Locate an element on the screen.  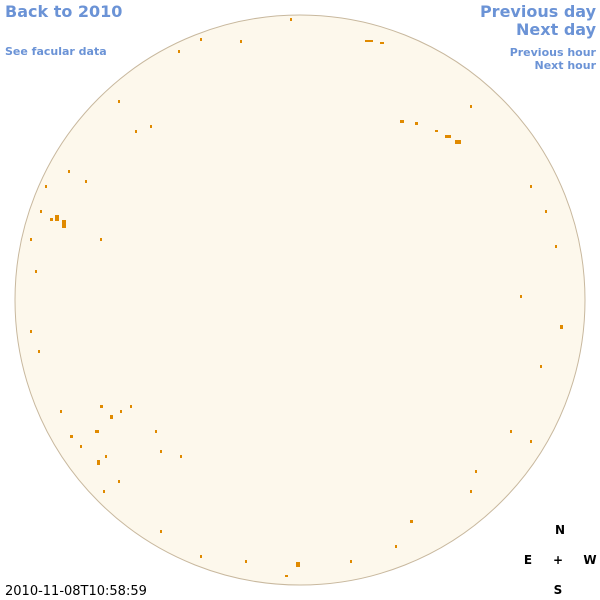
back-link: Back to 2010 is located at coordinates (63, 11).